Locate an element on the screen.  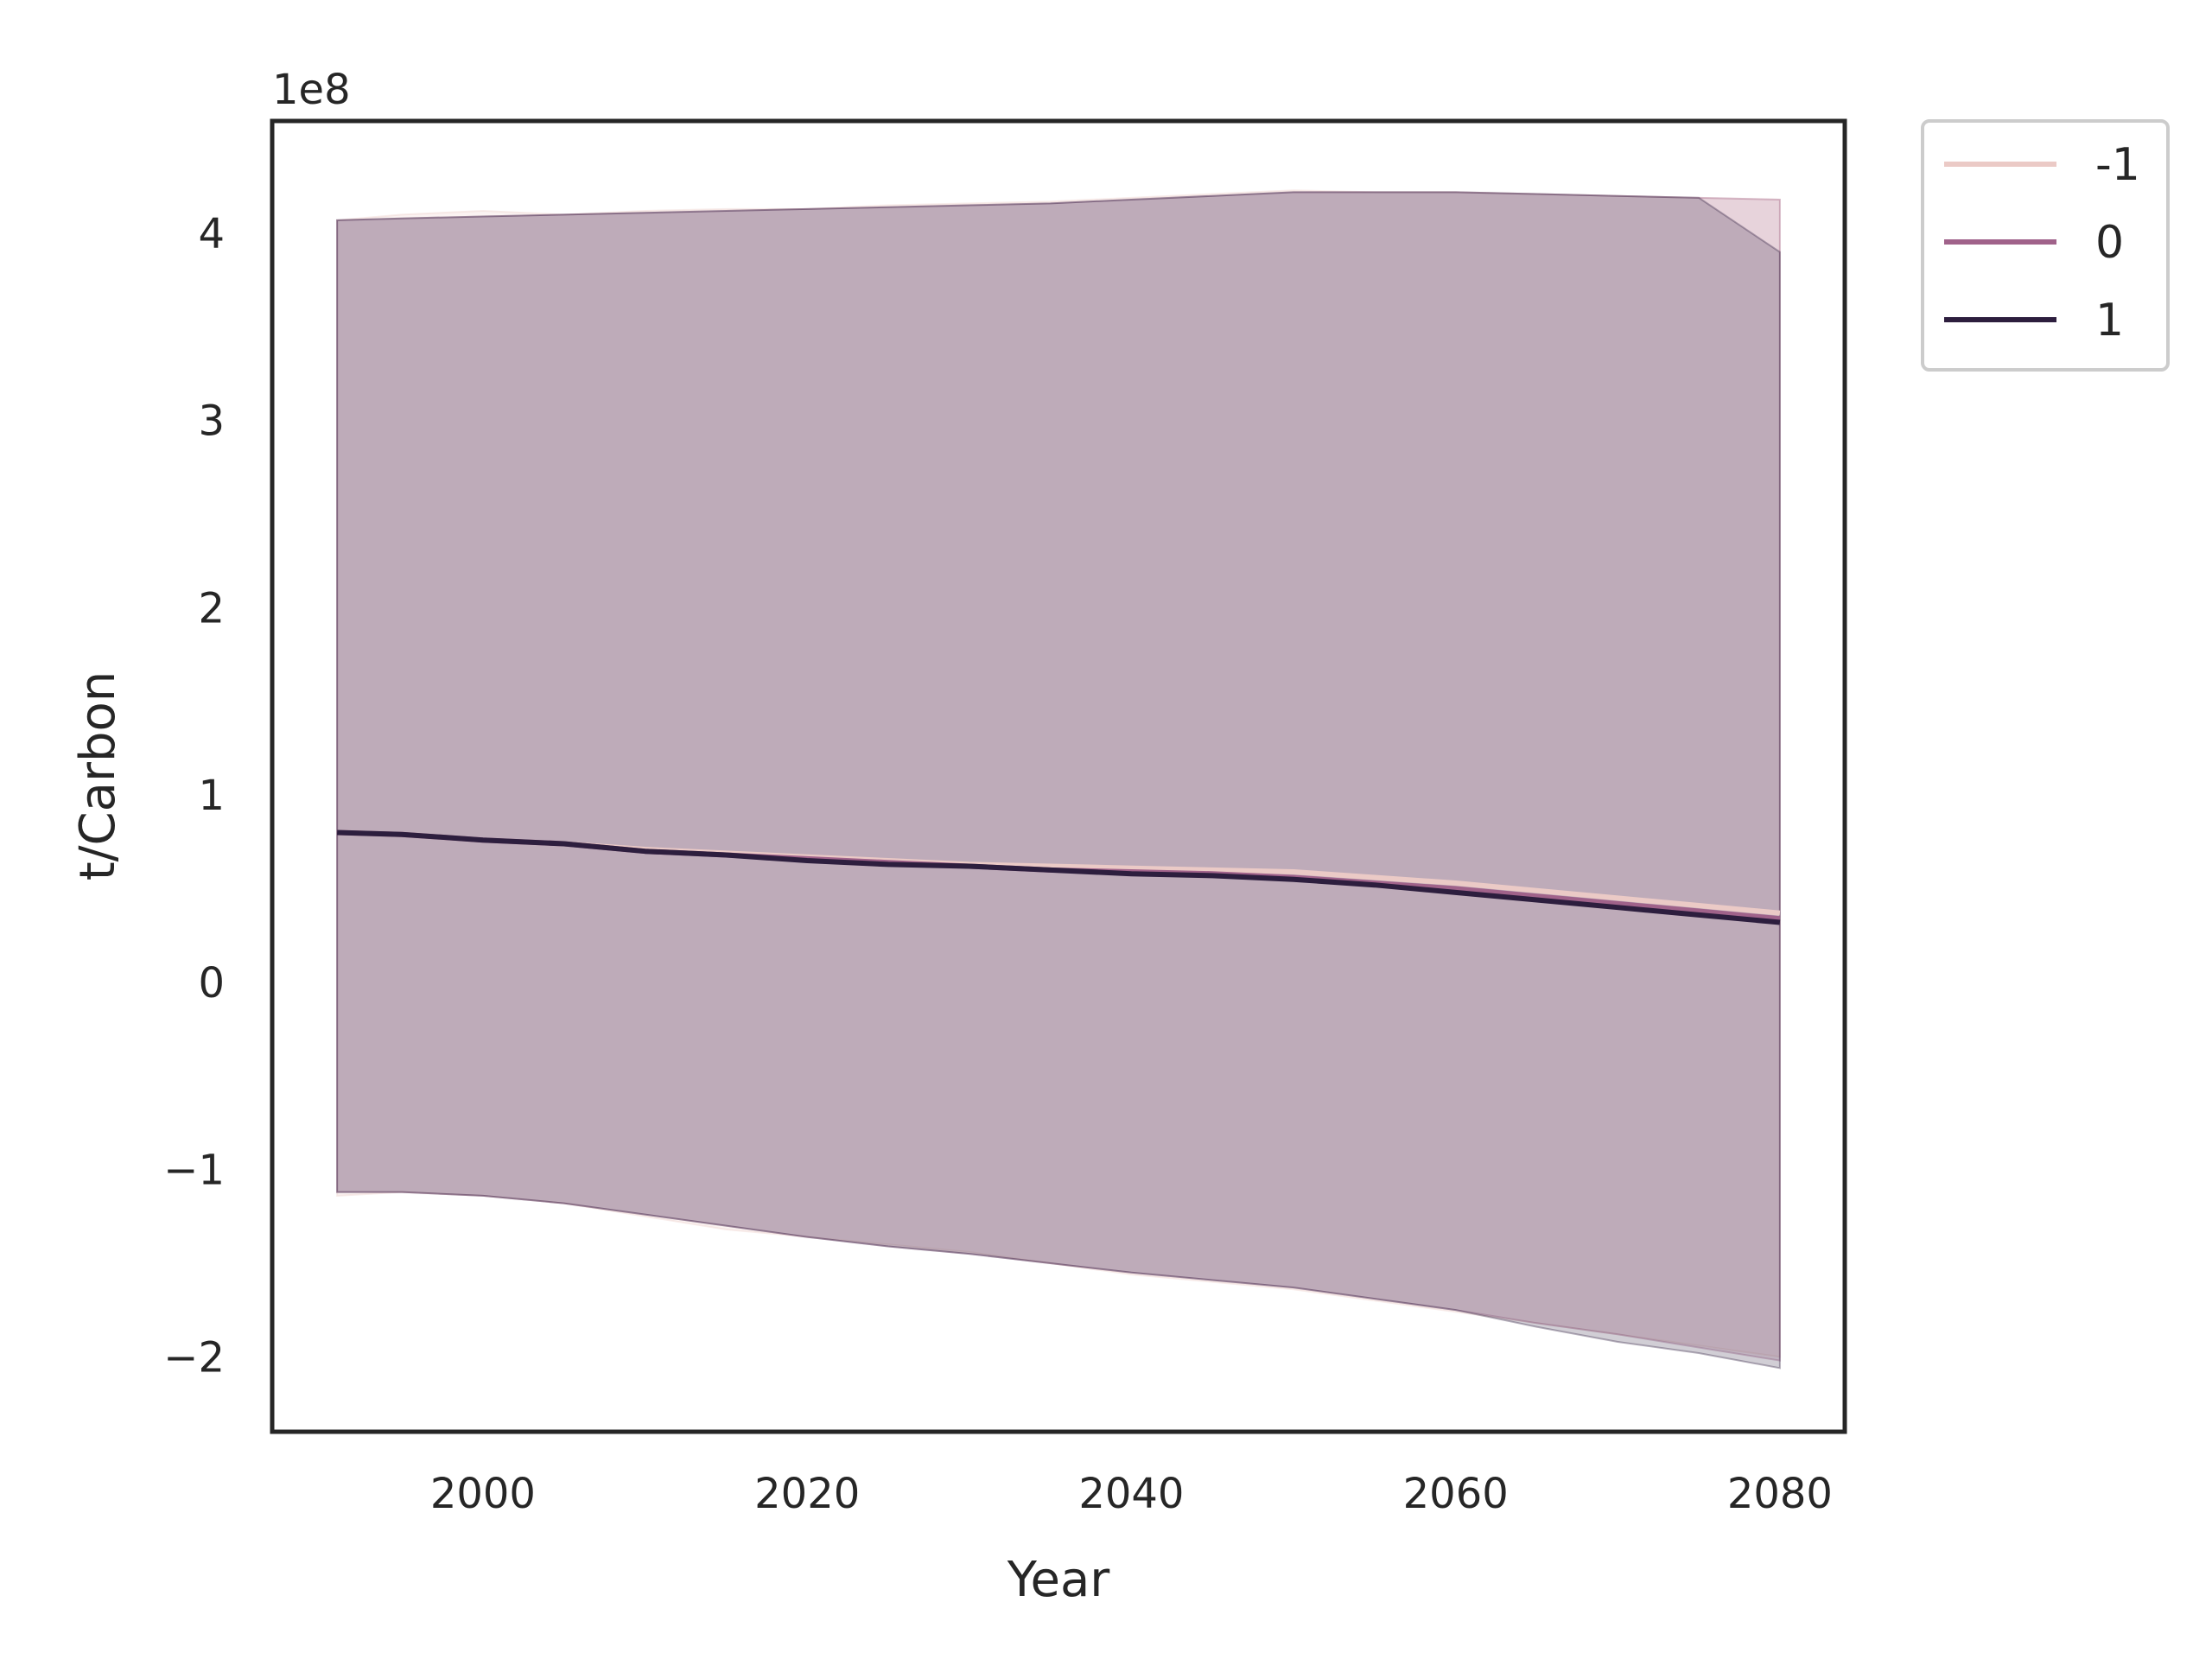
y-offset-label: 1e8 is located at coordinates (311, 90).